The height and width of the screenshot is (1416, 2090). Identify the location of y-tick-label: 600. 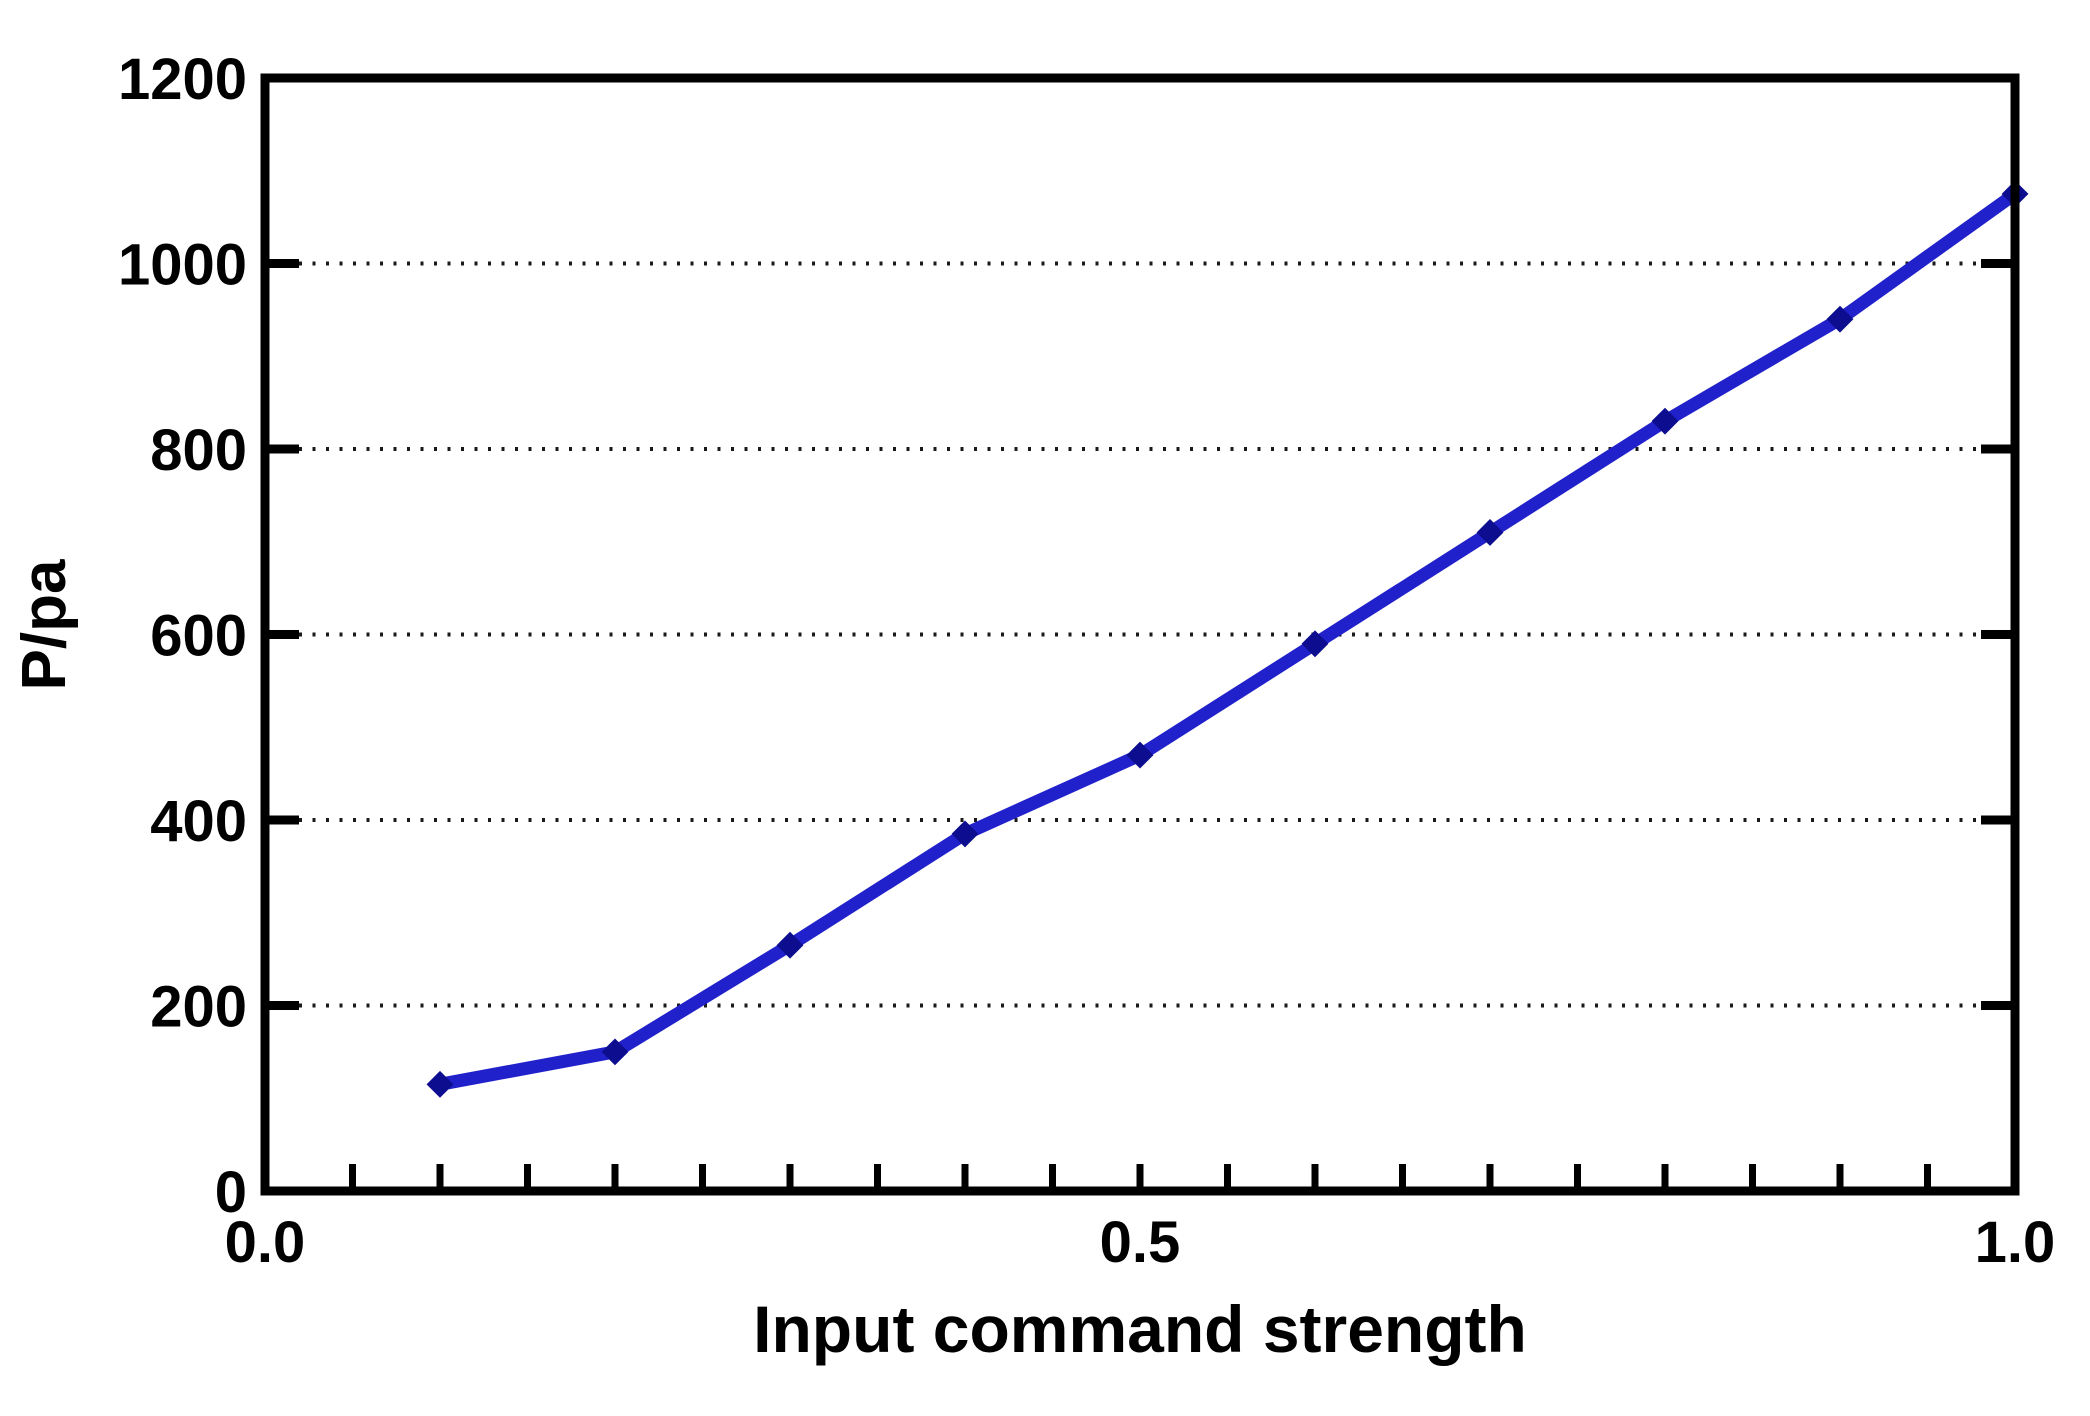
(198, 636).